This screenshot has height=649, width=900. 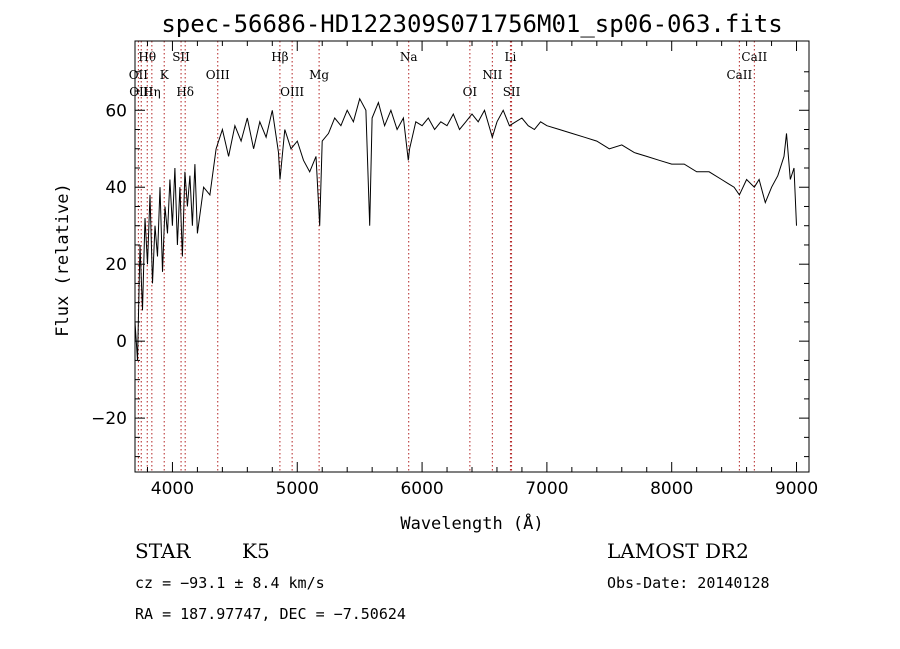 I want to click on line-label: OI, so click(x=470, y=92).